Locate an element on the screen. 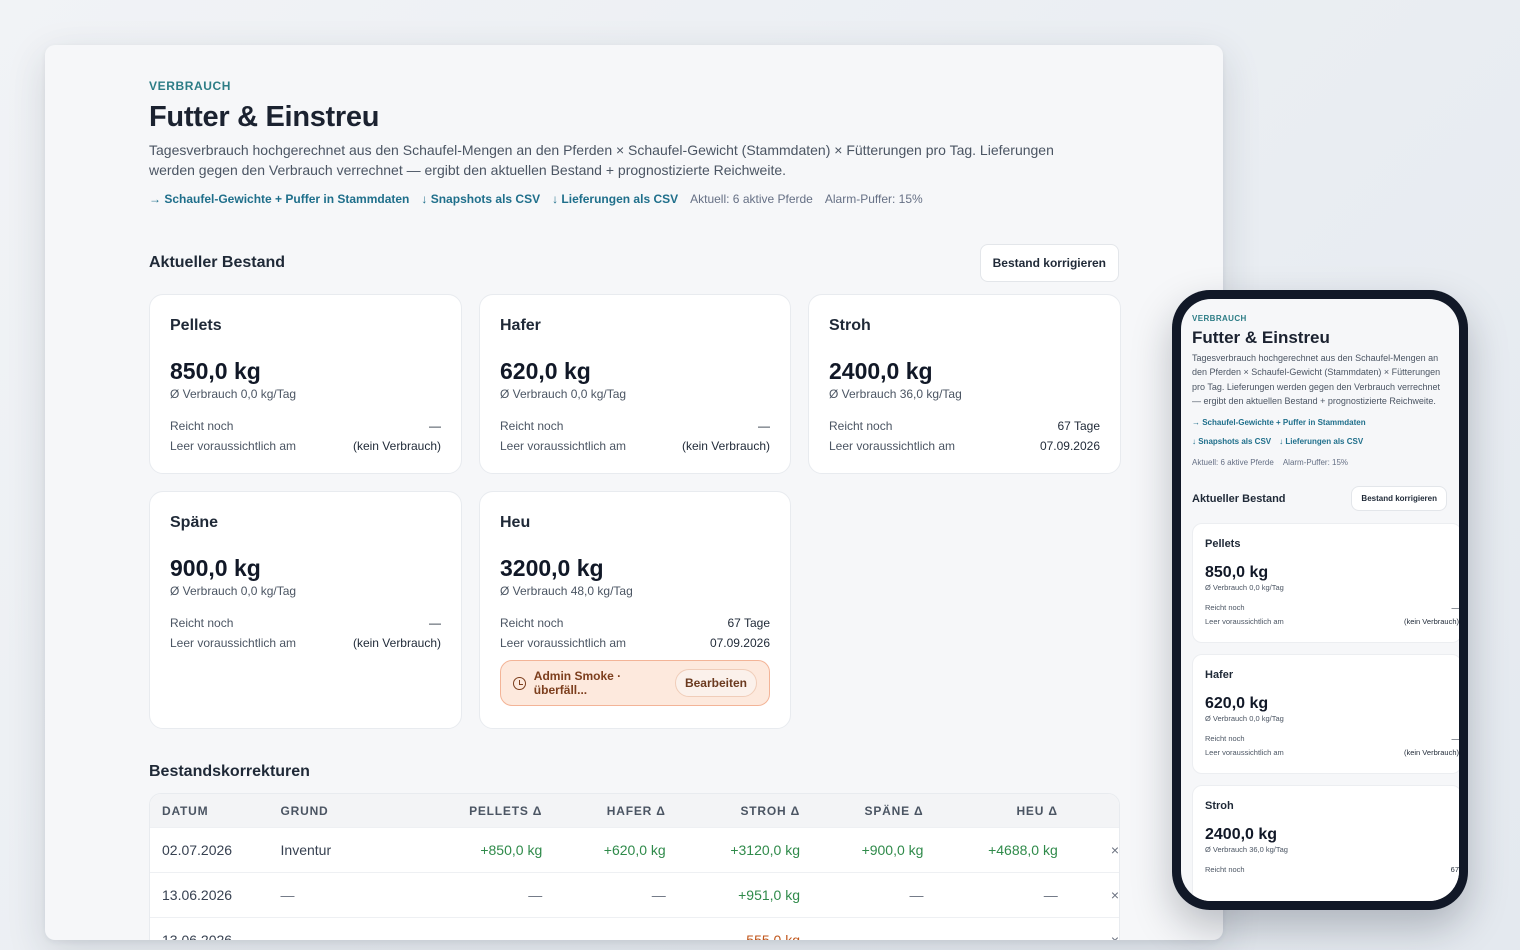 The image size is (1520, 950). correct-stock-button: Bestand korrigieren is located at coordinates (1049, 263).